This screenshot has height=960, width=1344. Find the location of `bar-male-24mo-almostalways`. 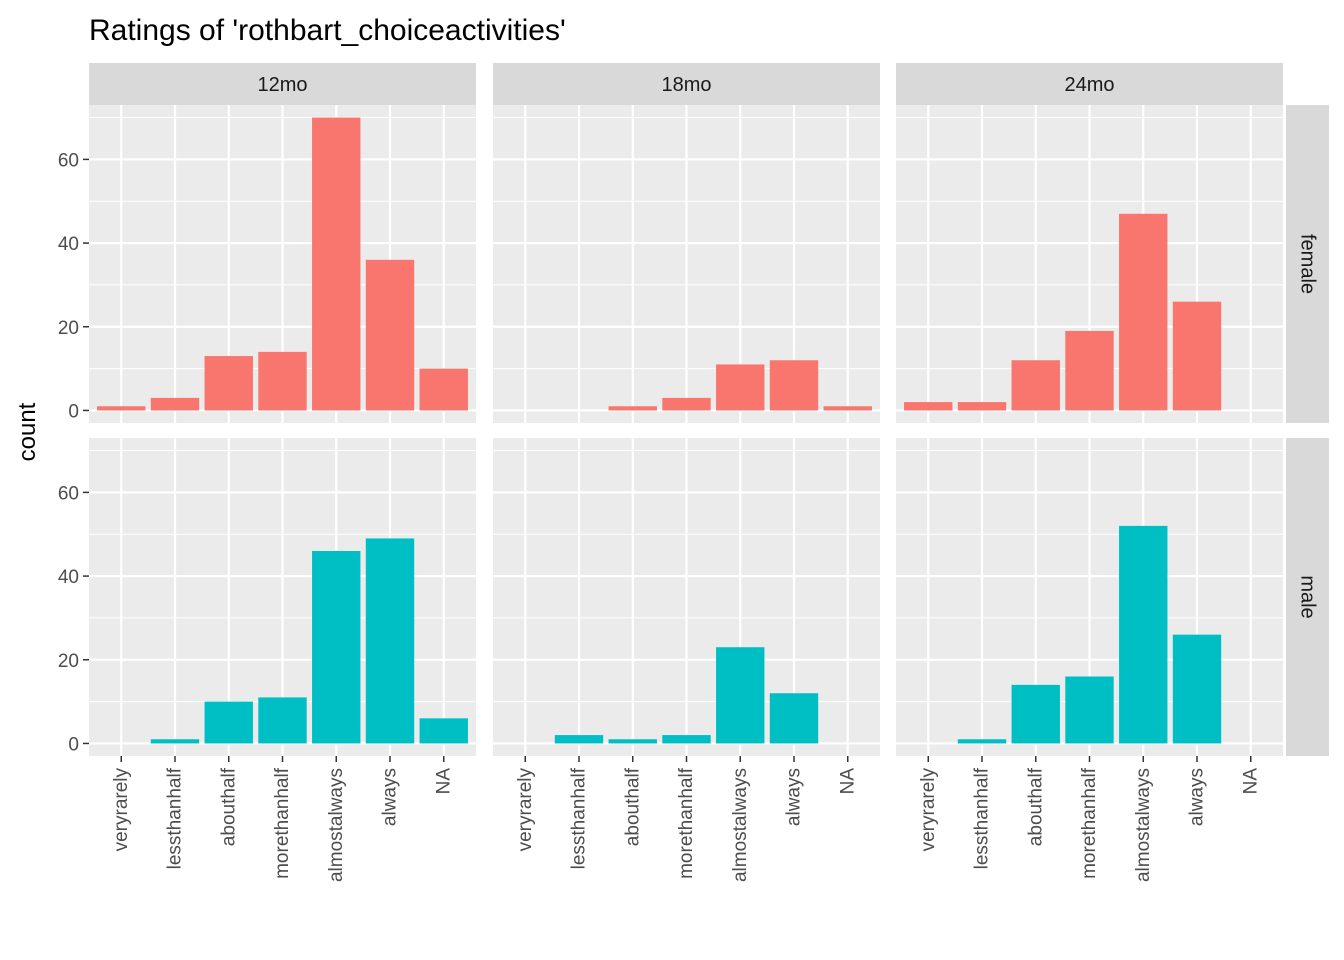

bar-male-24mo-almostalways is located at coordinates (1143, 634).